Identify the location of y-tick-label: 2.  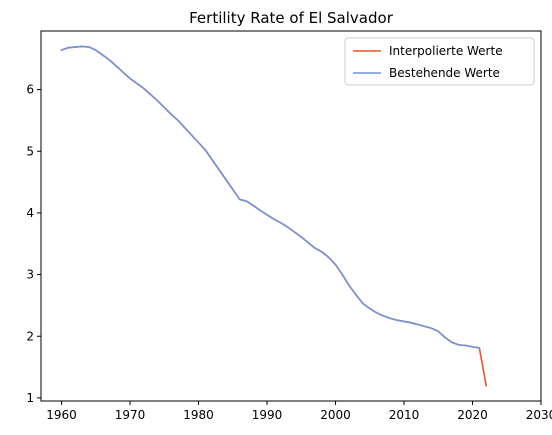
(30, 336).